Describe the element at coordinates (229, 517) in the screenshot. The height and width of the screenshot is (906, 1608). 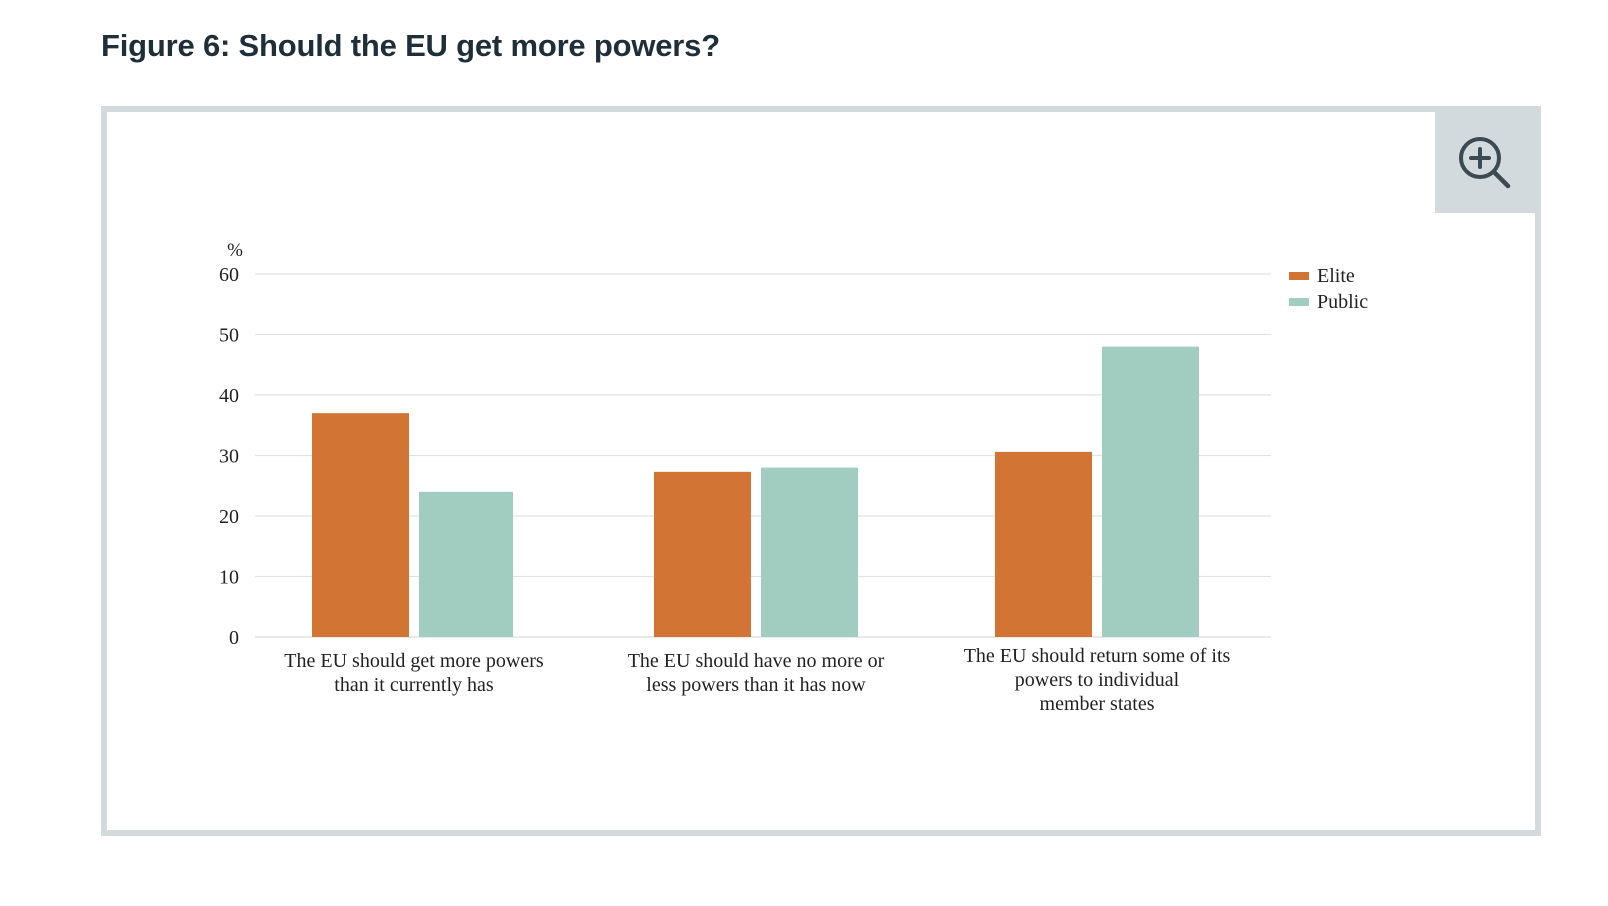
I see `y-tick-label: 20` at that location.